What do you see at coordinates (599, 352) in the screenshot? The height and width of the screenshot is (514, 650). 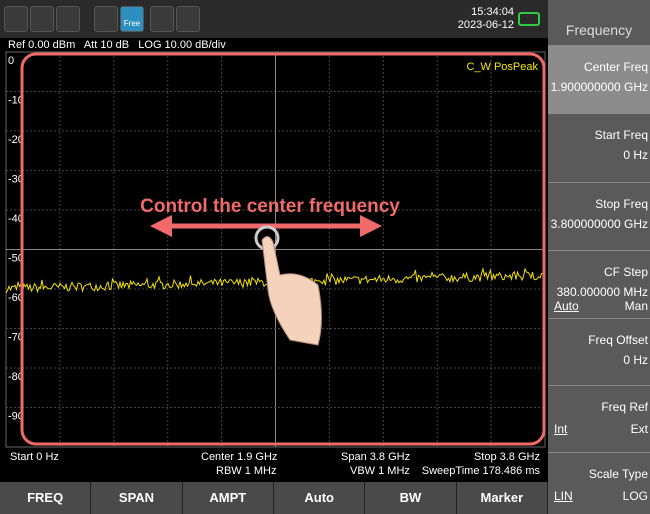 I see `menu-item: Freq Offset 0 Hz` at bounding box center [599, 352].